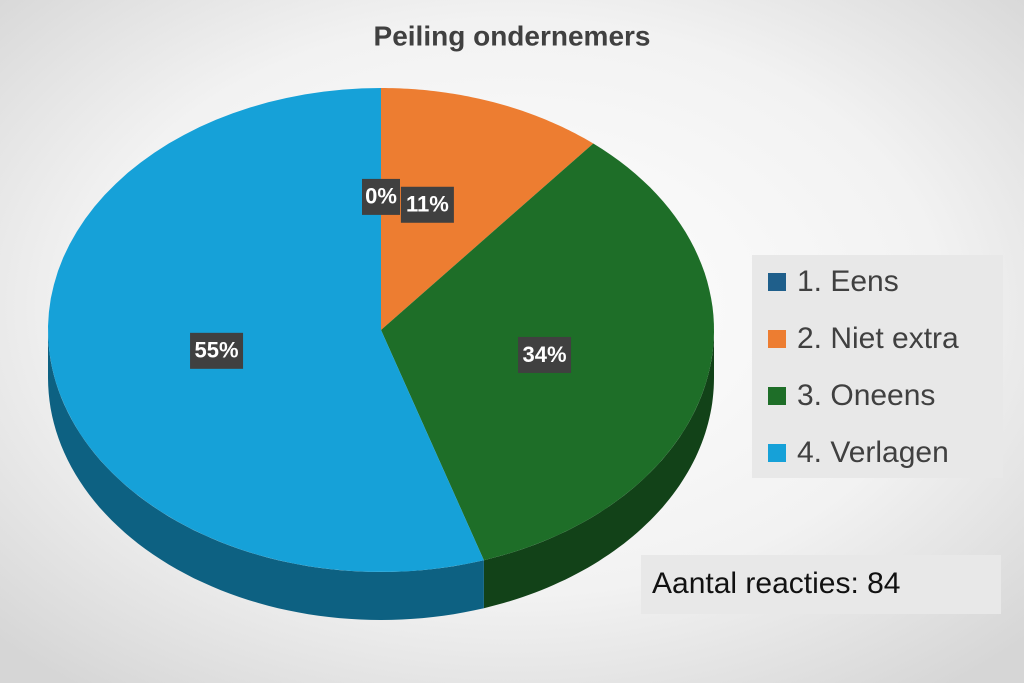  I want to click on legend-label: 3. Oneens, so click(866, 395).